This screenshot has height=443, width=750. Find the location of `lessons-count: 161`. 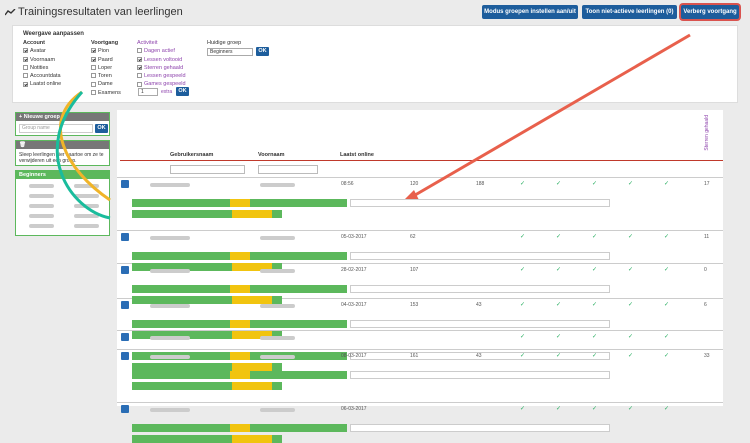

lessons-count: 161 is located at coordinates (414, 356).